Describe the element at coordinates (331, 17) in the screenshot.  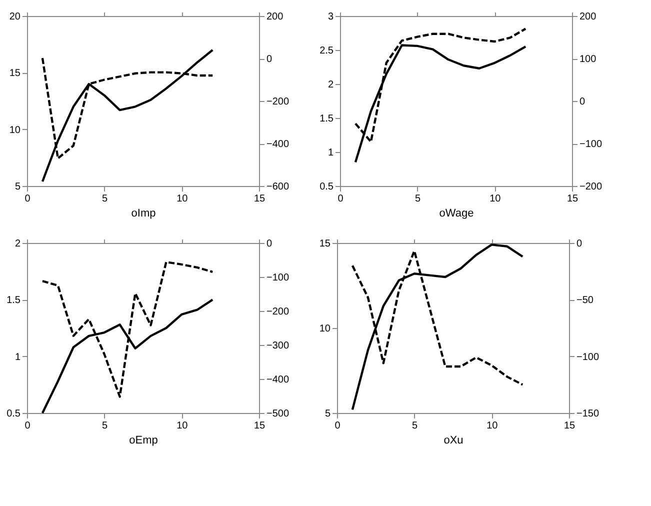
I see `y-tick-label: 3` at that location.